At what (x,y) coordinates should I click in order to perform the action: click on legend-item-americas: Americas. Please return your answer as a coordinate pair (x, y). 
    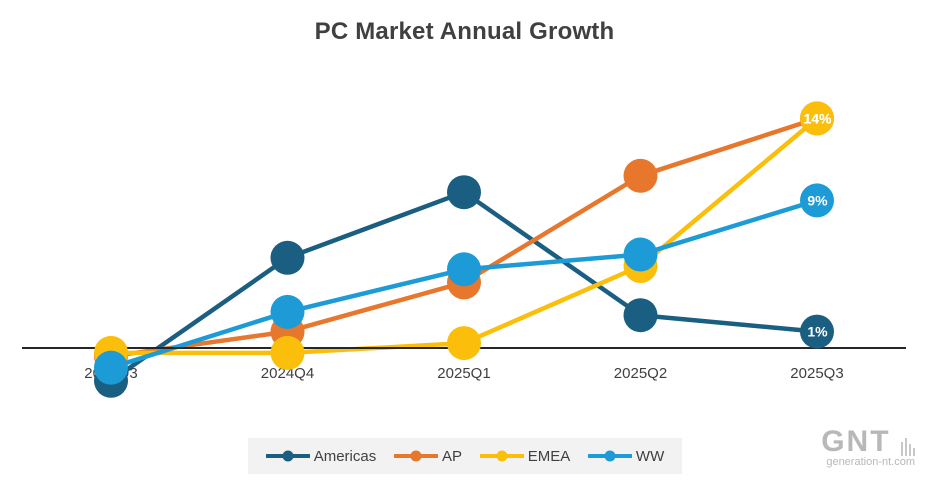
    Looking at the image, I should click on (321, 456).